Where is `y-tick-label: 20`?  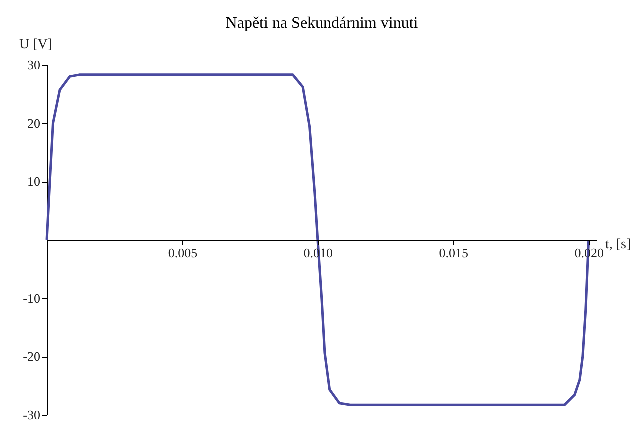 y-tick-label: 20 is located at coordinates (34, 123).